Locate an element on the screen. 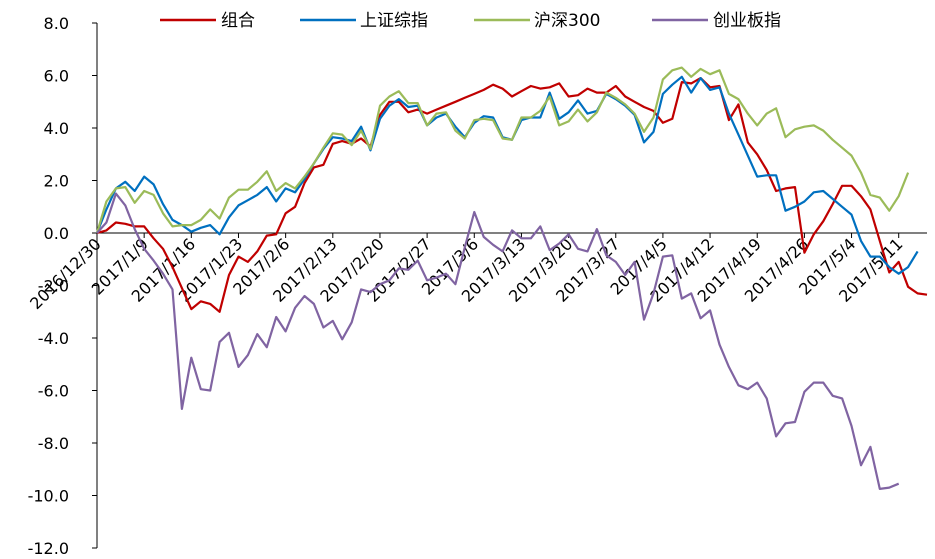 This screenshot has width=935, height=559. y-tick-label: -8.0 is located at coordinates (53, 443).